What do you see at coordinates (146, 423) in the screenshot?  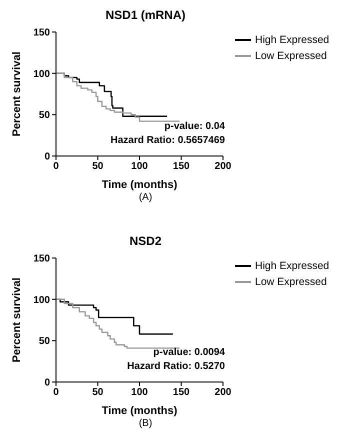 I see `text: (B)` at bounding box center [146, 423].